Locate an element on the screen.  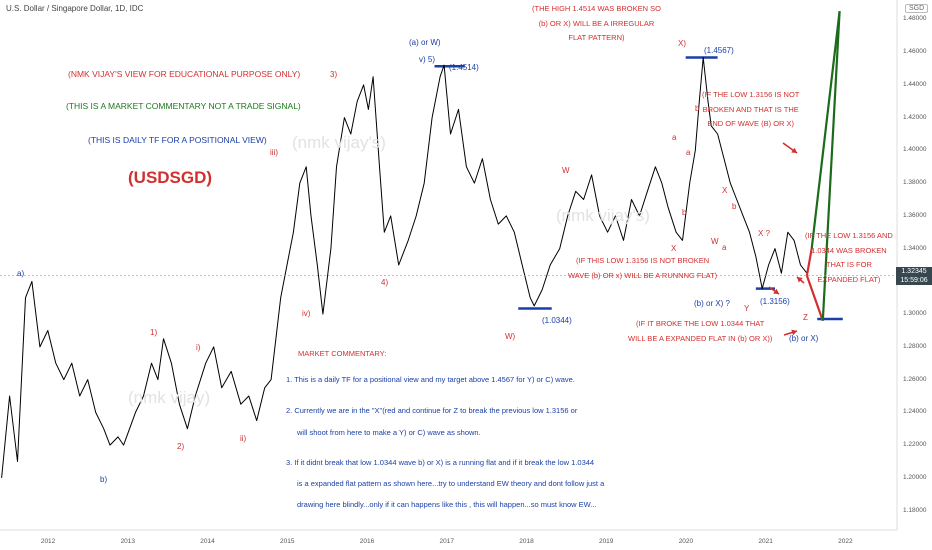
last-price-label: 1.32345 15:59:06 is located at coordinates (914, 275).